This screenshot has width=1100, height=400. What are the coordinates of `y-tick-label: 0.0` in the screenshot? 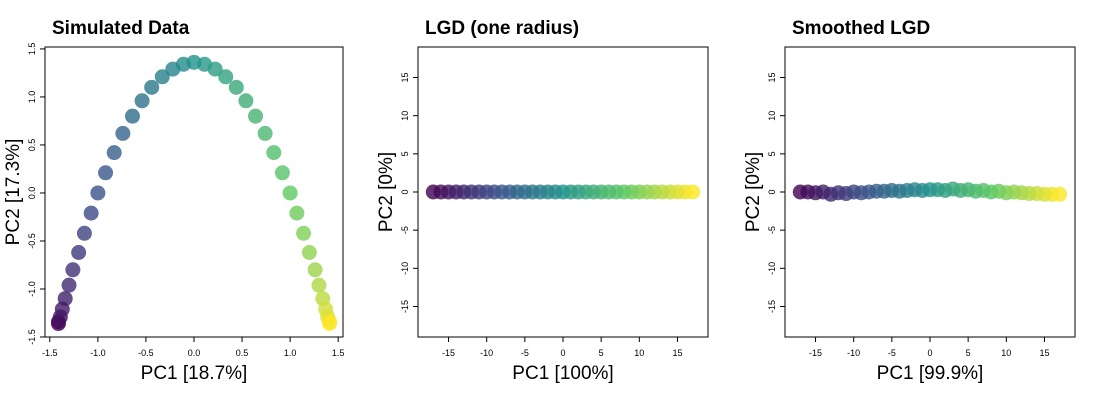 It's located at (32, 193).